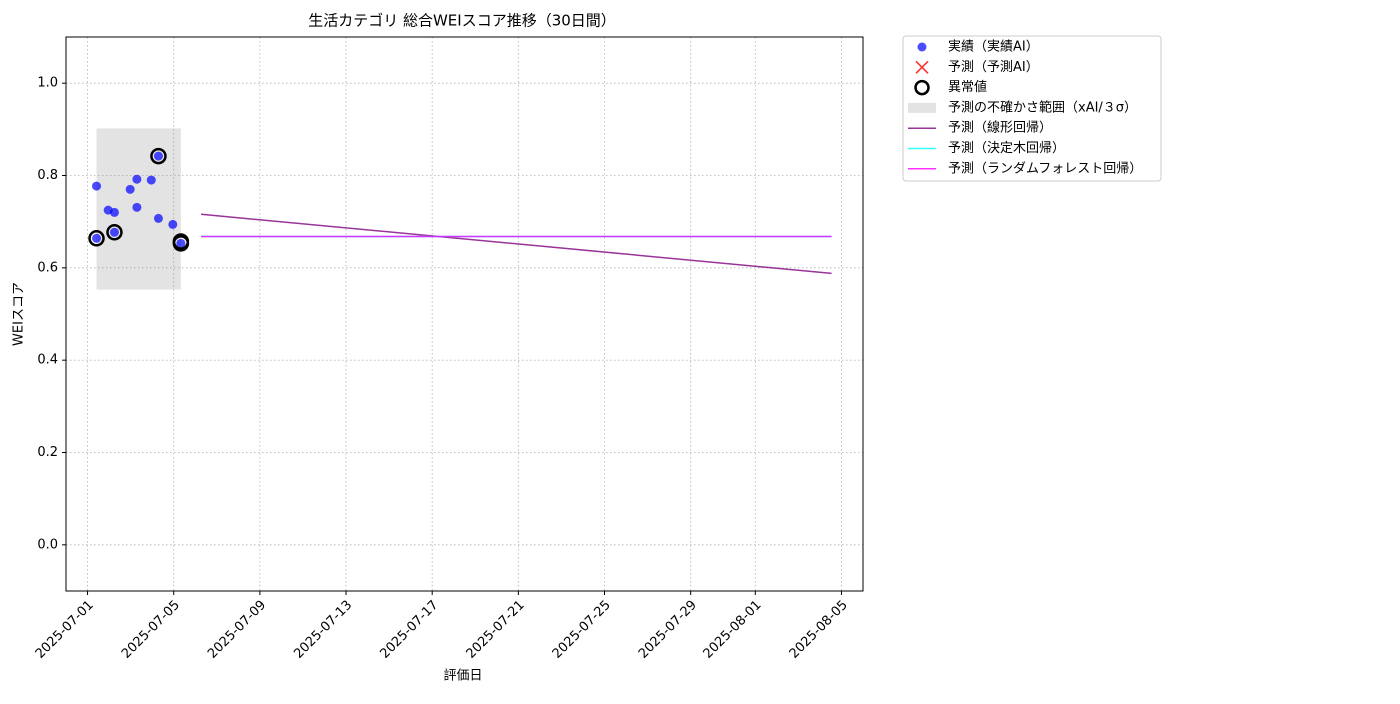 The width and height of the screenshot is (1400, 704). Describe the element at coordinates (582, 630) in the screenshot. I see `x-tick-label: 2025-07-25` at that location.